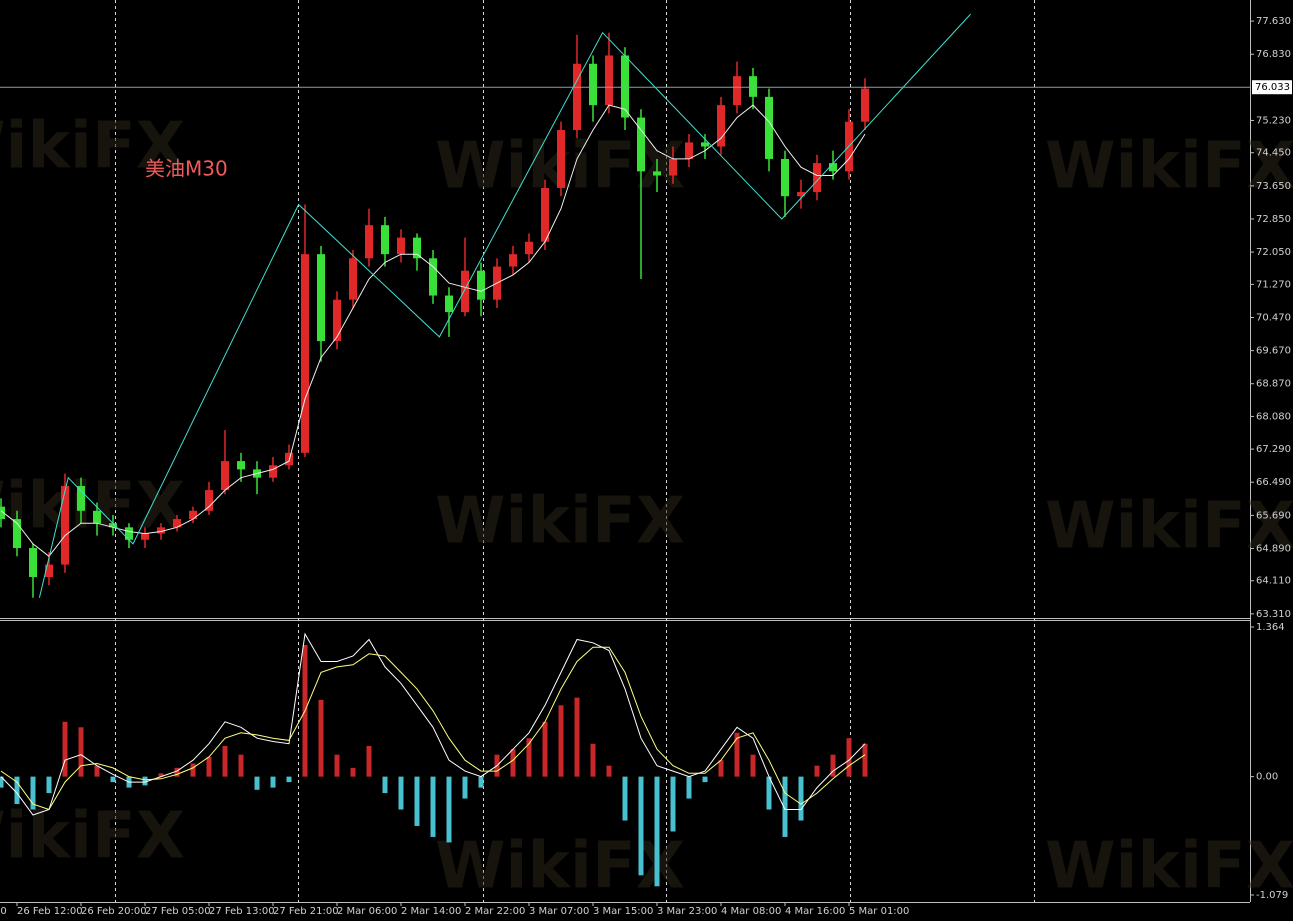 The image size is (1293, 921). Describe the element at coordinates (1273, 120) in the screenshot. I see `y-tick-label: 75.230` at that location.